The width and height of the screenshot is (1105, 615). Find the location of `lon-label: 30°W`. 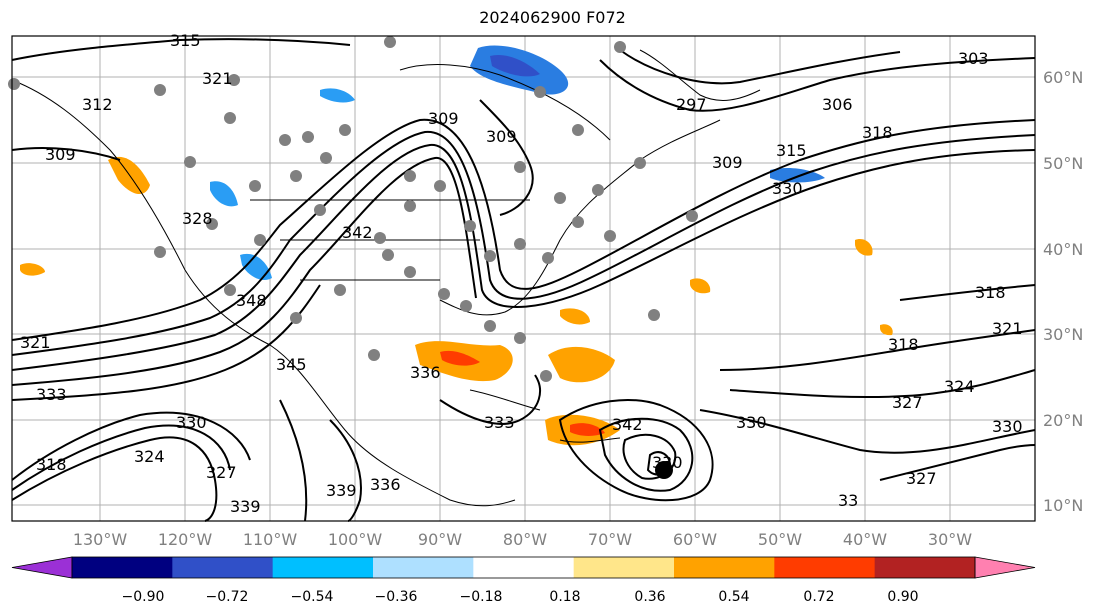

lon-label: 30°W is located at coordinates (950, 539).